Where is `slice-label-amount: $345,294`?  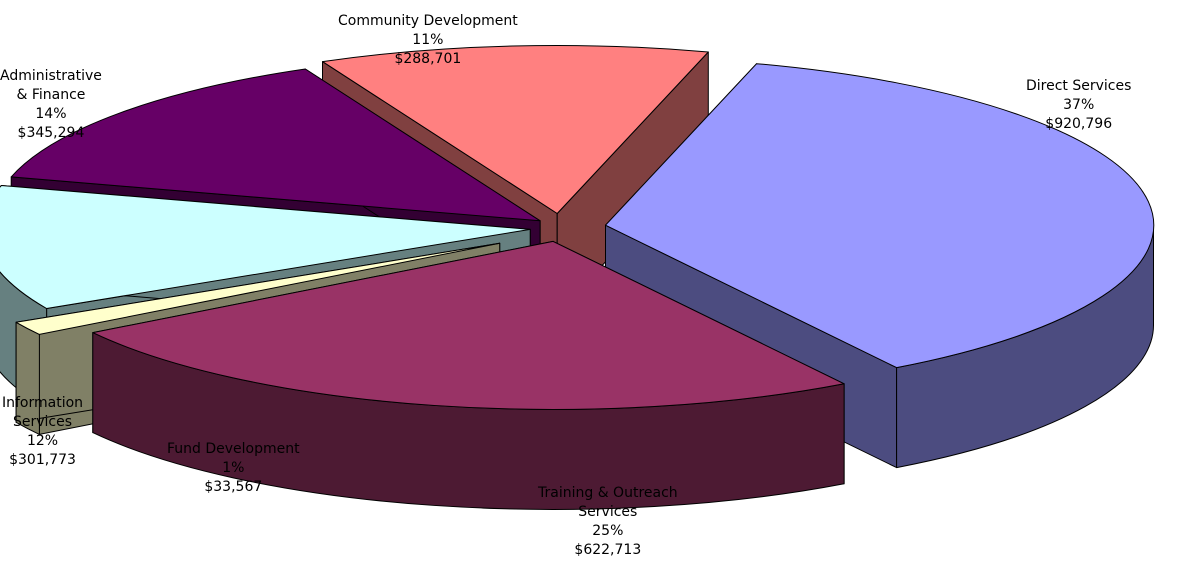
slice-label-amount: $345,294 is located at coordinates (51, 133).